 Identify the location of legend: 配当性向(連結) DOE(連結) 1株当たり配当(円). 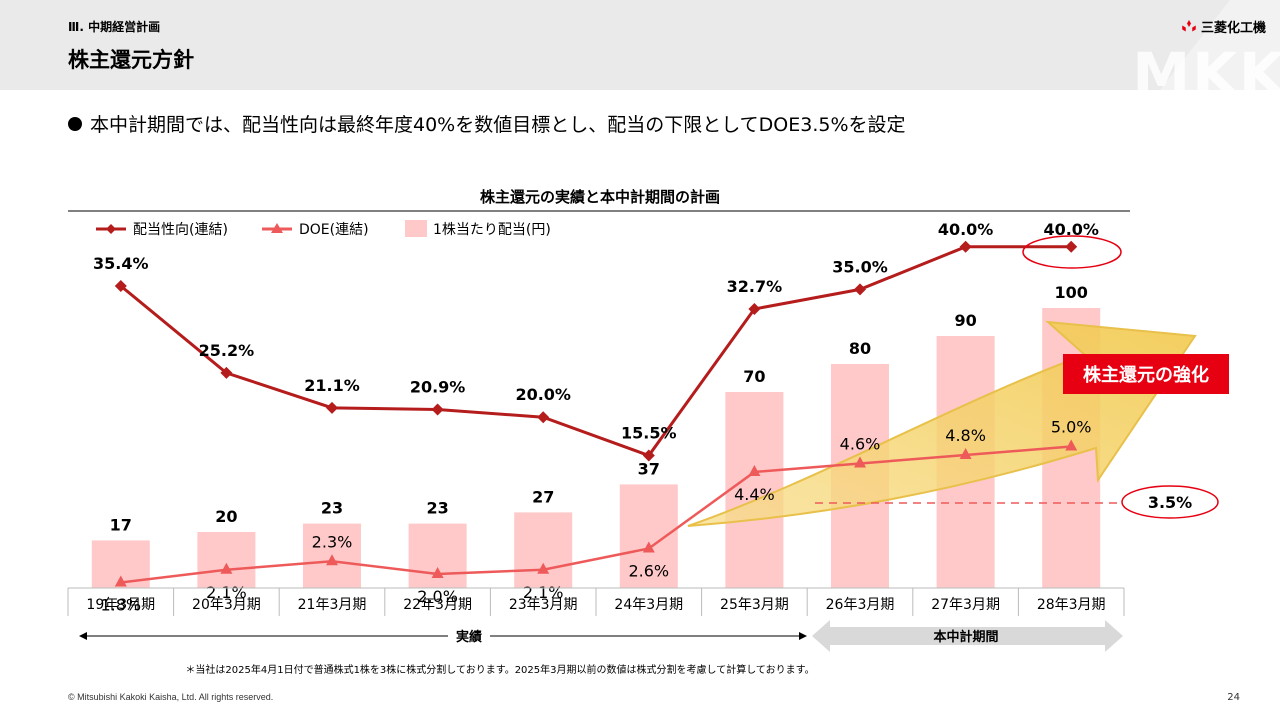
(323, 229).